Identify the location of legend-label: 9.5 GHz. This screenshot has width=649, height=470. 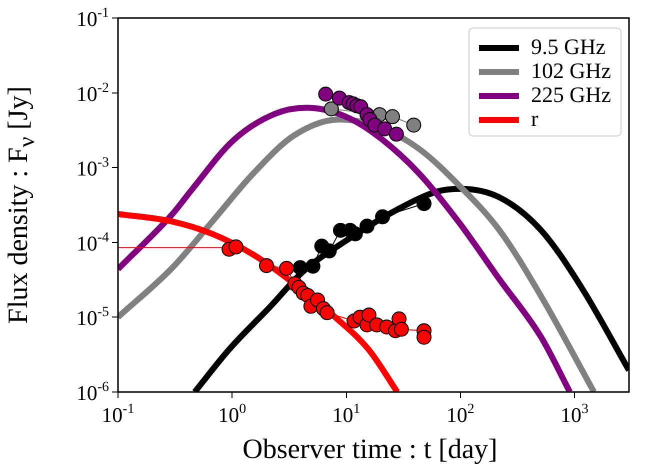
(568, 46).